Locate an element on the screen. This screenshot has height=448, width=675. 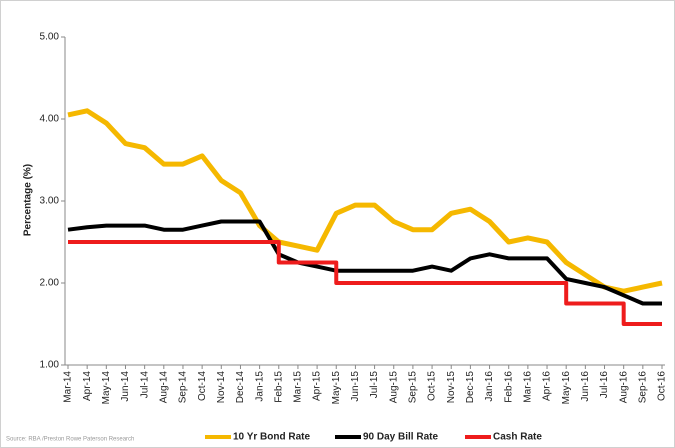
x-tick-label: Aug-15 is located at coordinates (393, 387).